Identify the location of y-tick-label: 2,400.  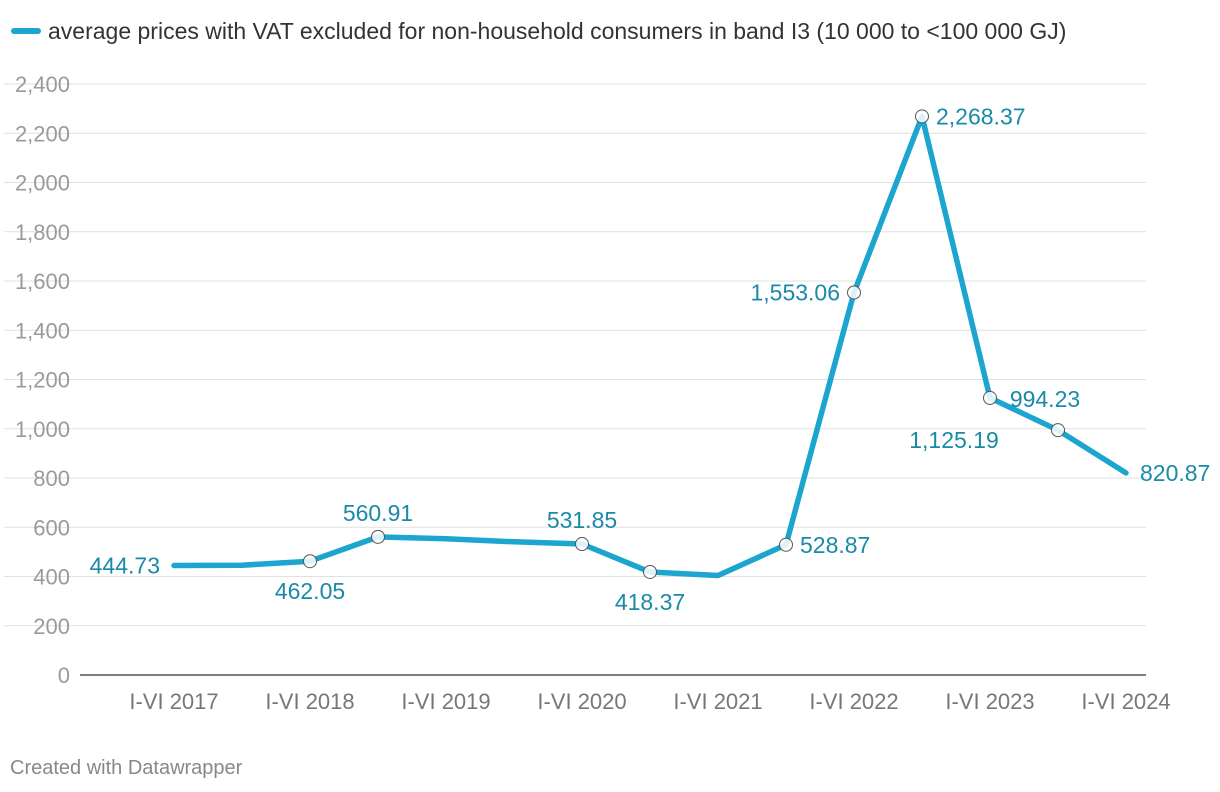
(42, 84).